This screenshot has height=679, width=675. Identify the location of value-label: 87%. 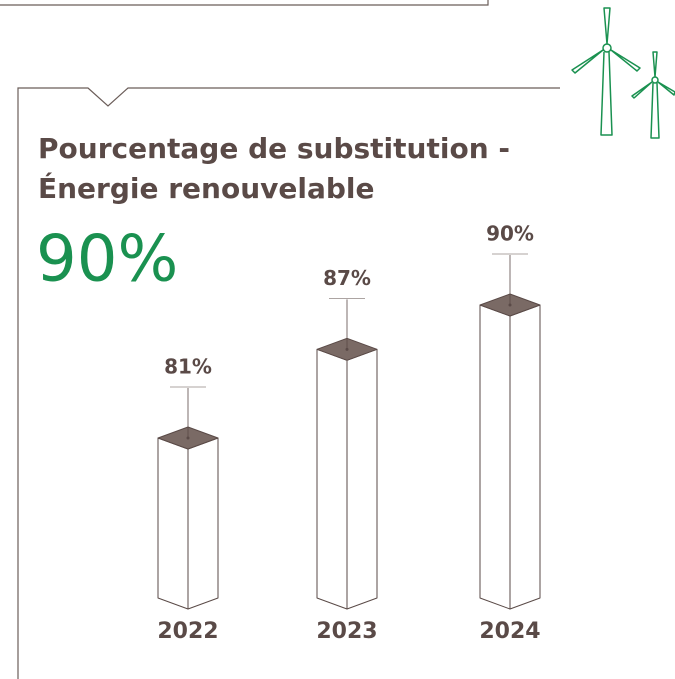
(347, 278).